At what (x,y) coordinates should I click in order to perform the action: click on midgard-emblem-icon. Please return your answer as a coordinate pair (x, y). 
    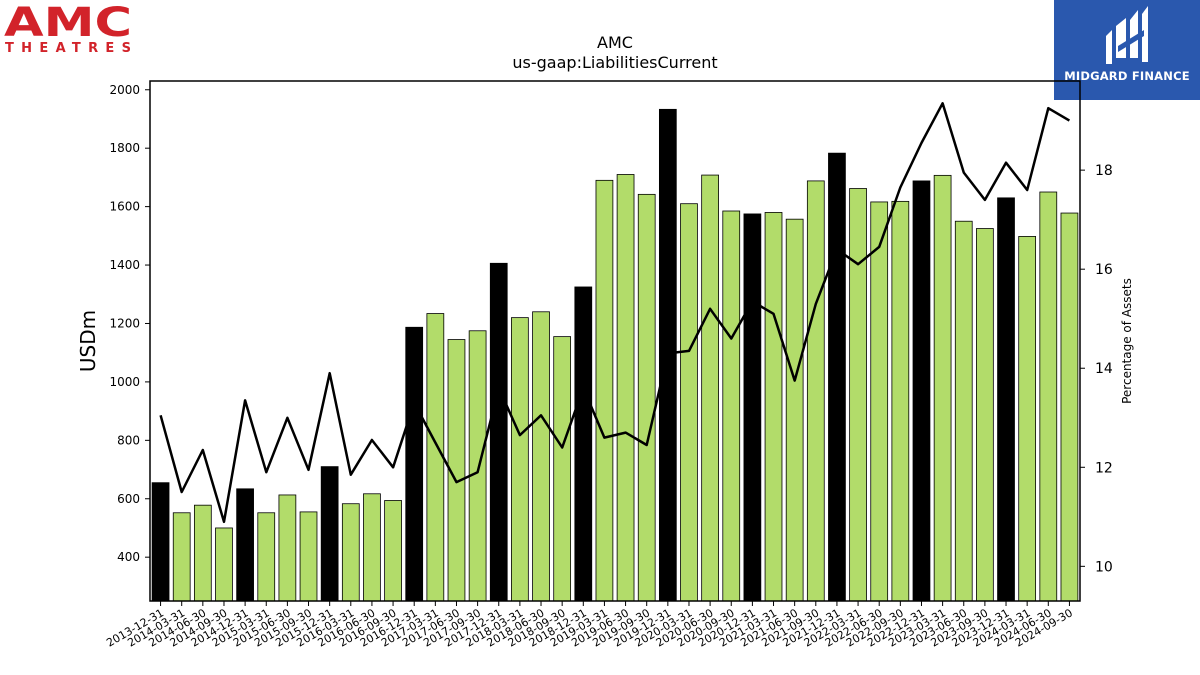
    Looking at the image, I should click on (1127, 35).